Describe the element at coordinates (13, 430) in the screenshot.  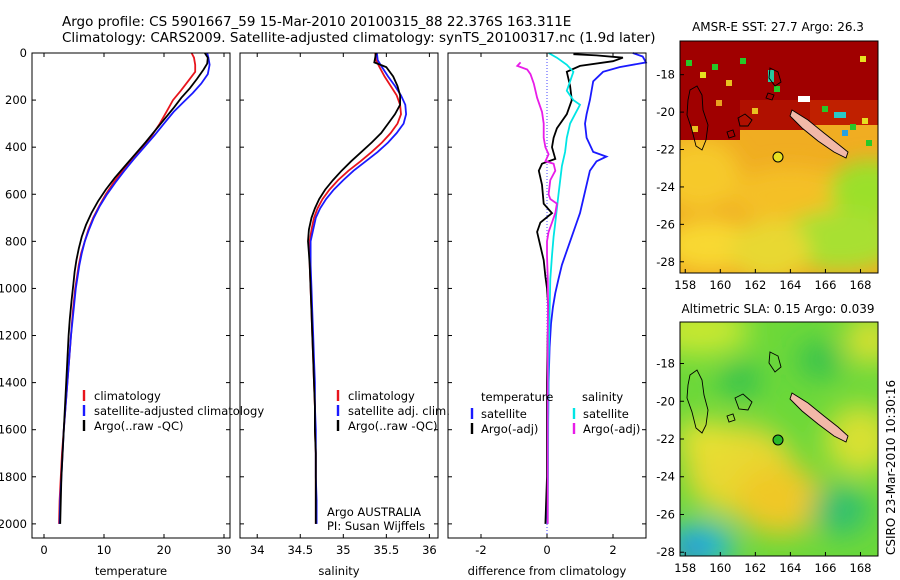
I see `depth-tick-label: 1600` at that location.